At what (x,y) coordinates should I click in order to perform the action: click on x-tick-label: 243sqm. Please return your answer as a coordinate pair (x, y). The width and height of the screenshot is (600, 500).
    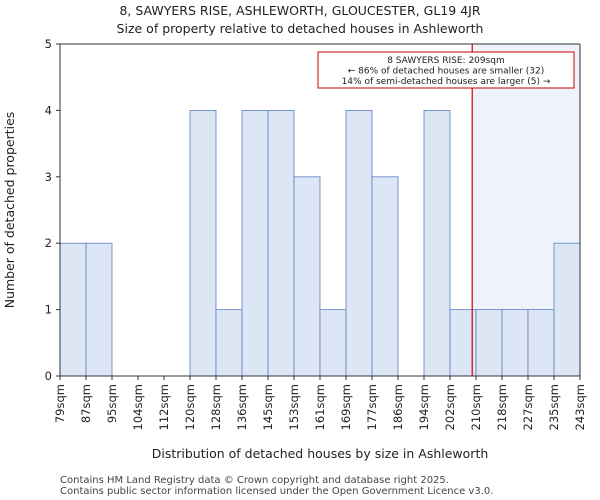
    Looking at the image, I should click on (580, 407).